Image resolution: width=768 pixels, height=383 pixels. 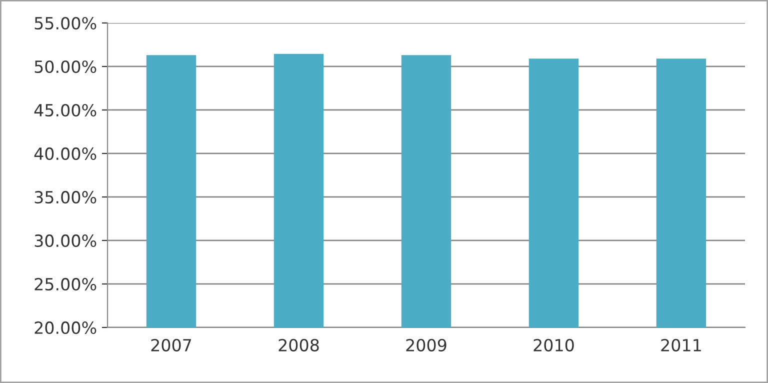 What do you see at coordinates (298, 345) in the screenshot?
I see `x-tick-label: 2008` at bounding box center [298, 345].